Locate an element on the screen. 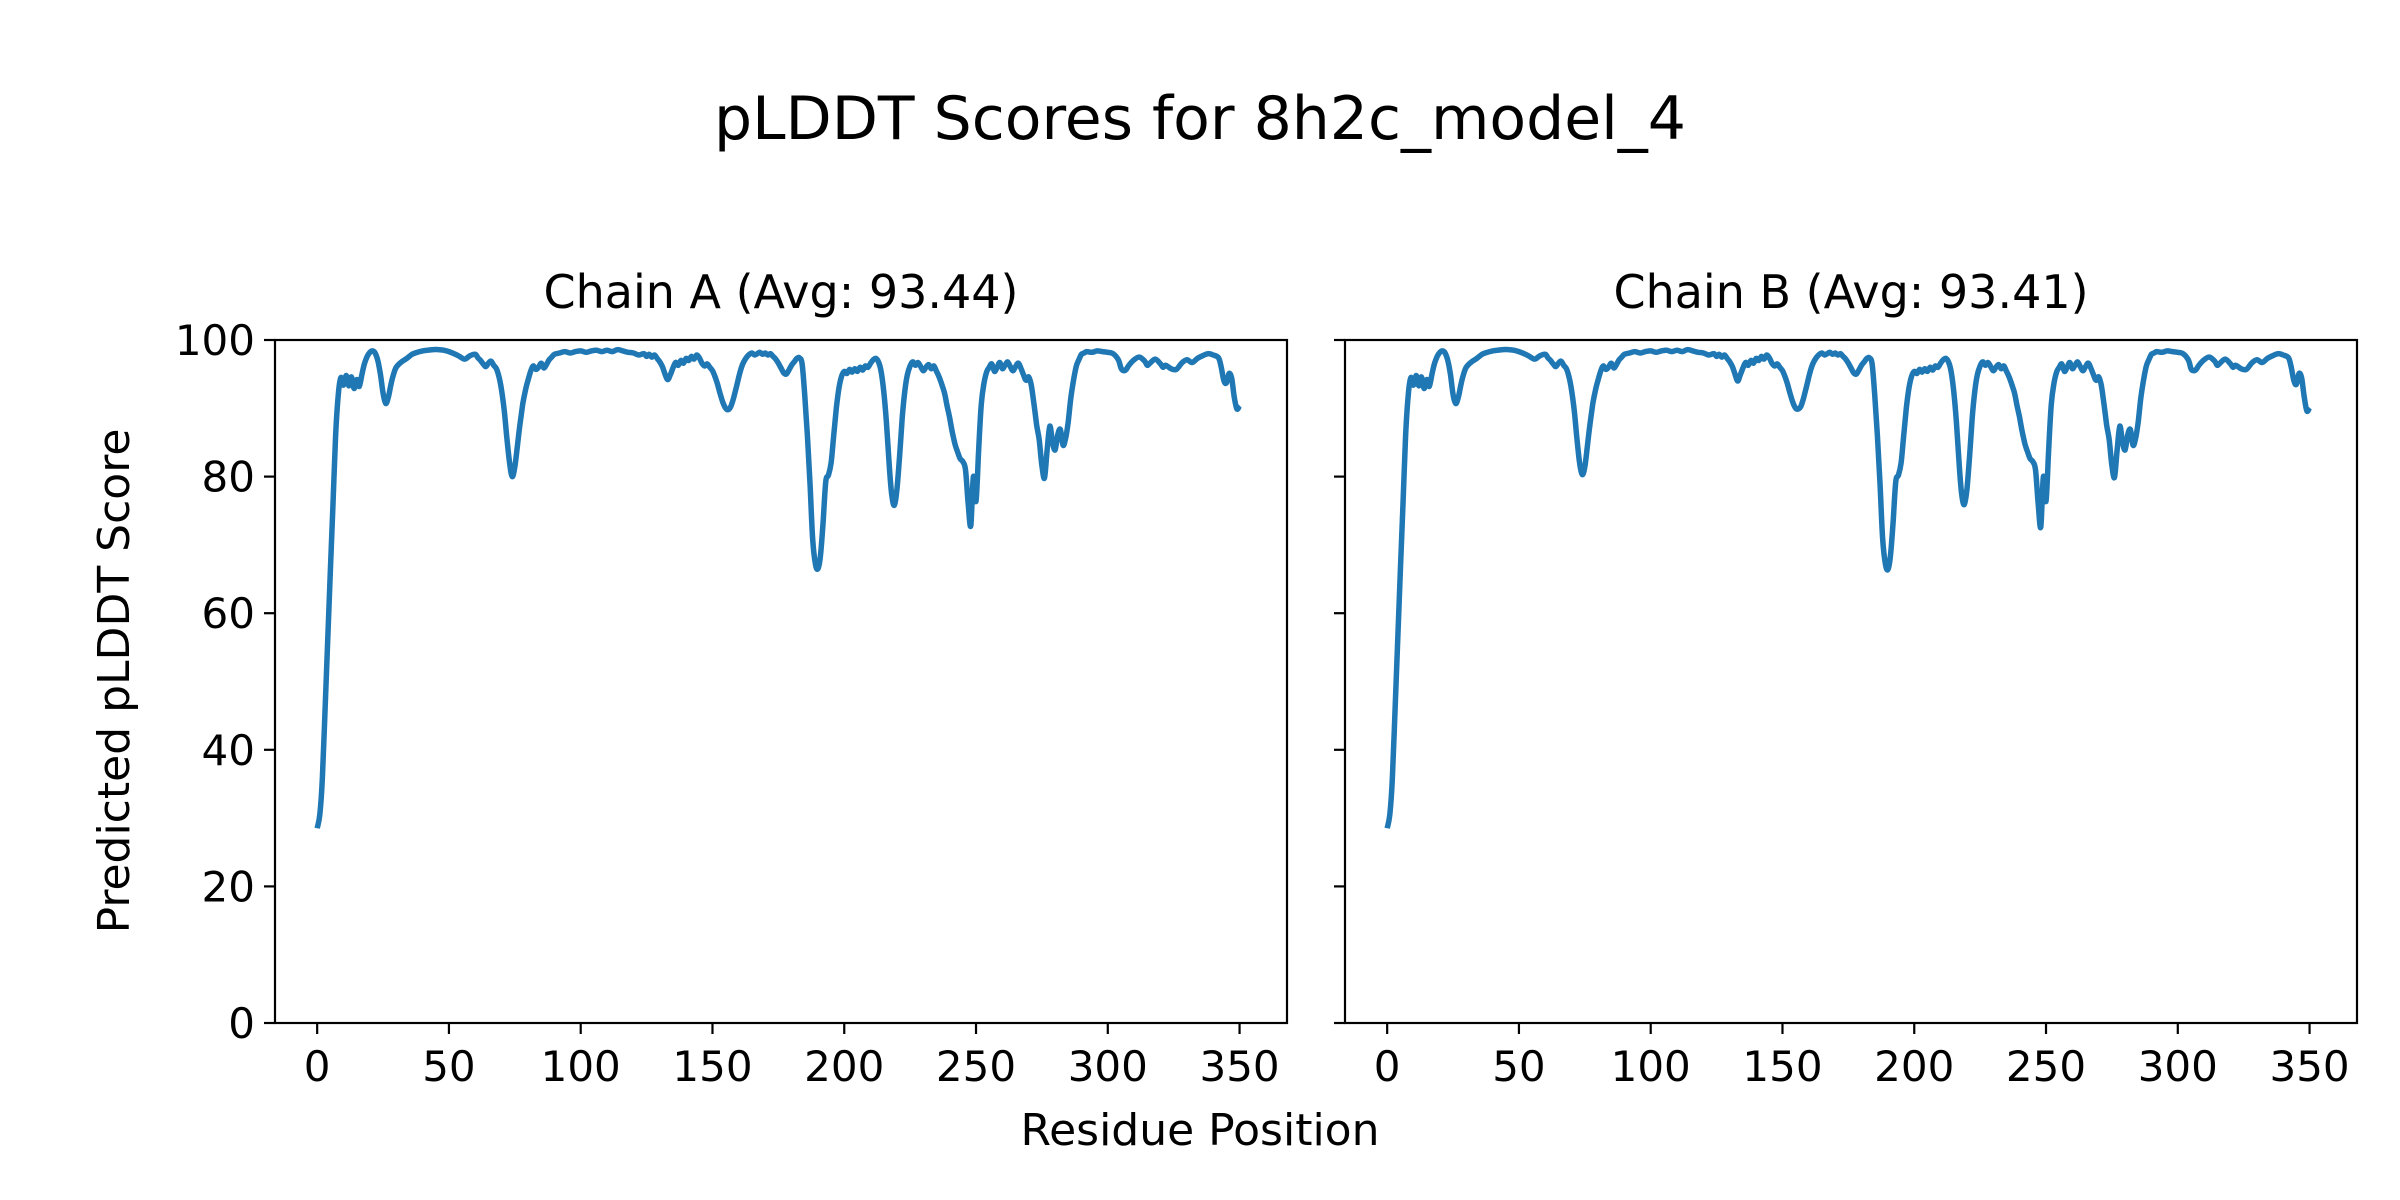 This screenshot has height=1200, width=2400. y-tick-label: 40 is located at coordinates (228, 750).